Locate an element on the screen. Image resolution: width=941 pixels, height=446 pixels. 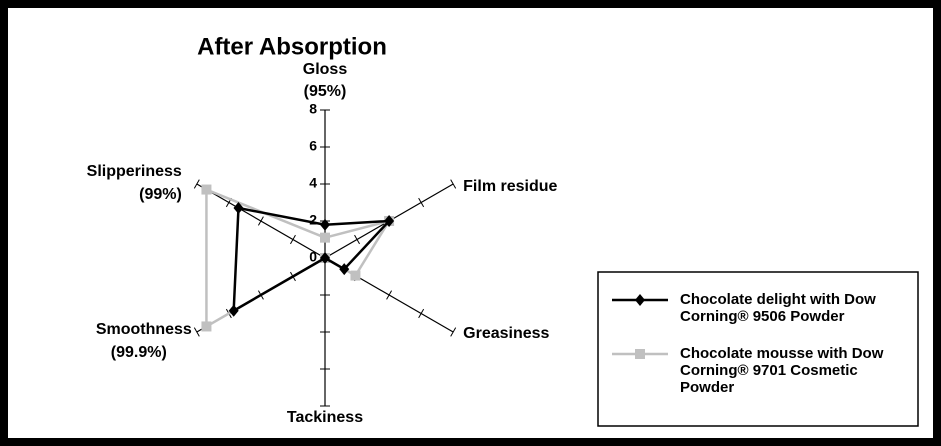
r-tick-label: 0 is located at coordinates (313, 257).